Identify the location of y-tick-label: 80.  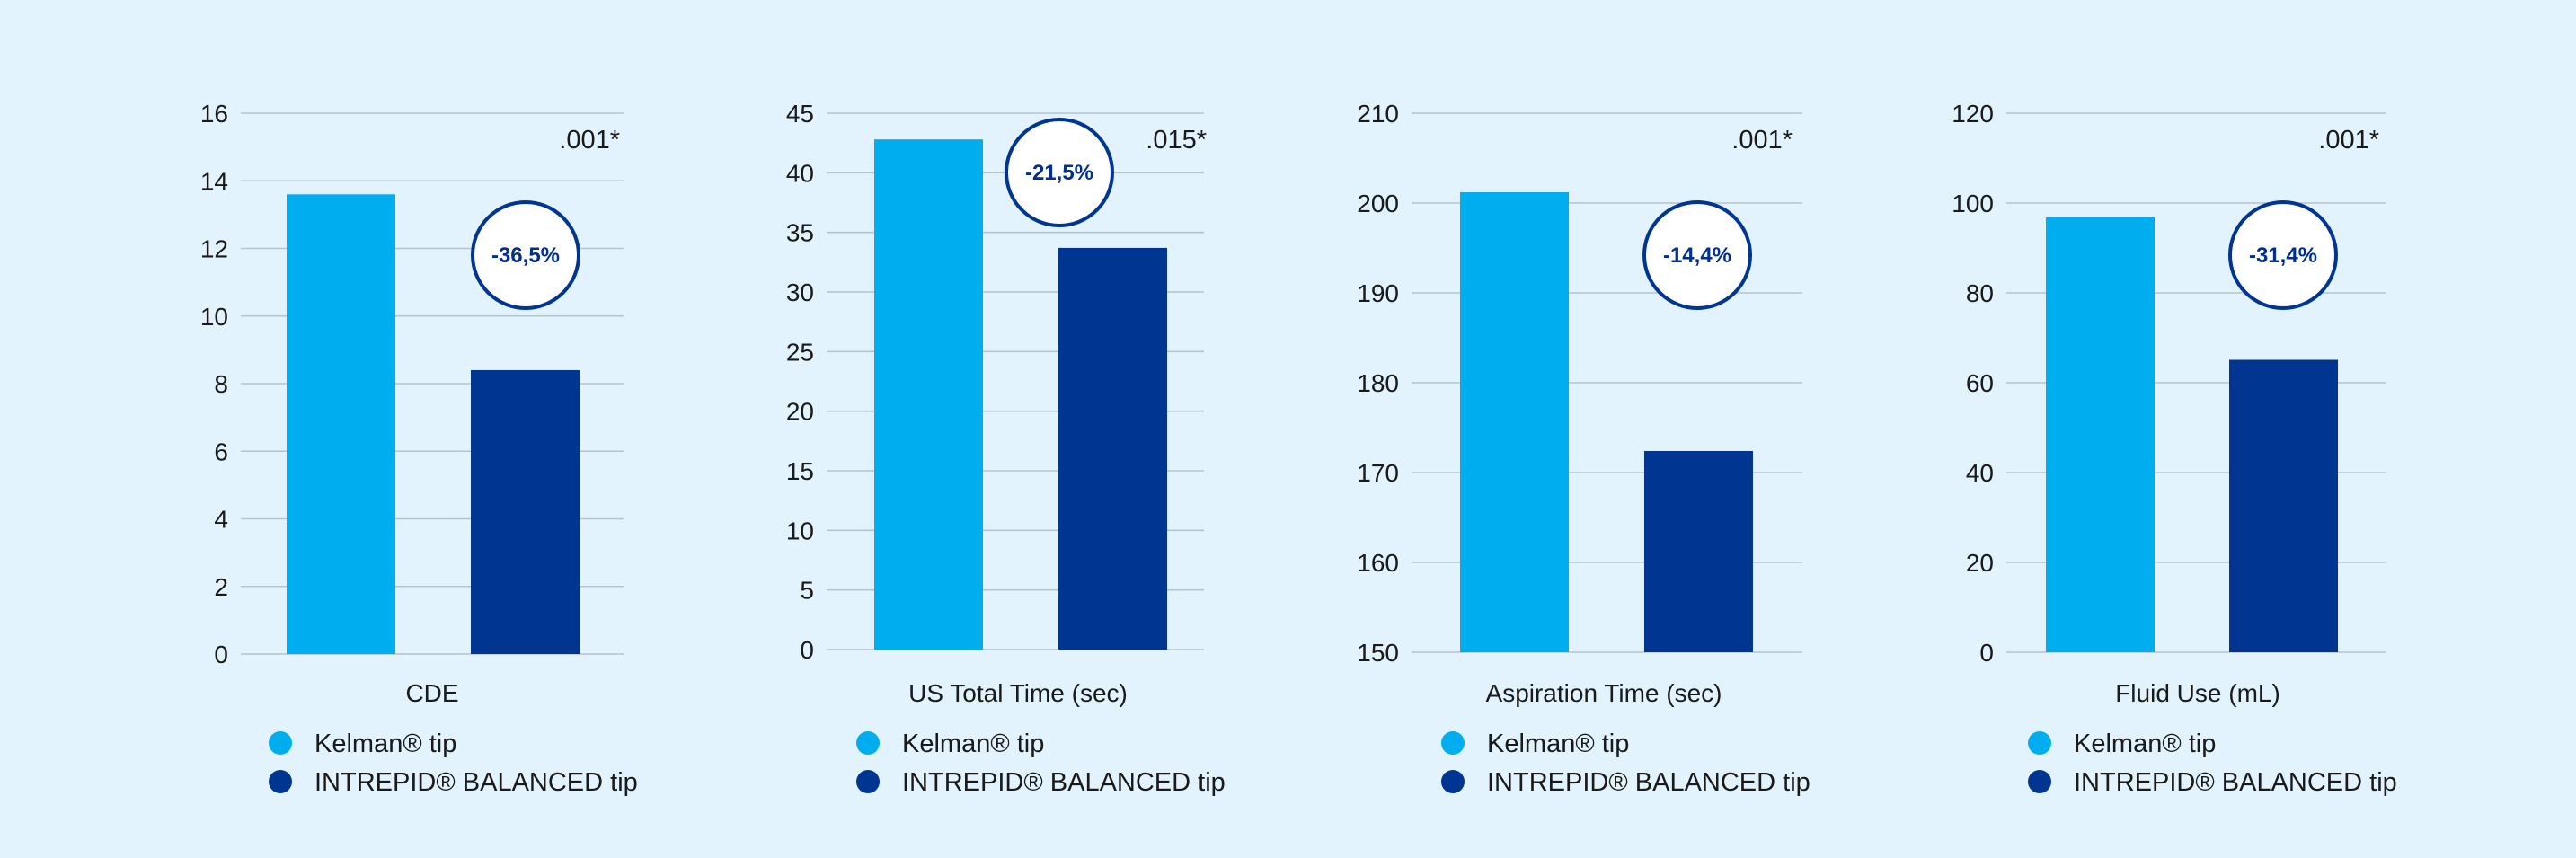
(1980, 293).